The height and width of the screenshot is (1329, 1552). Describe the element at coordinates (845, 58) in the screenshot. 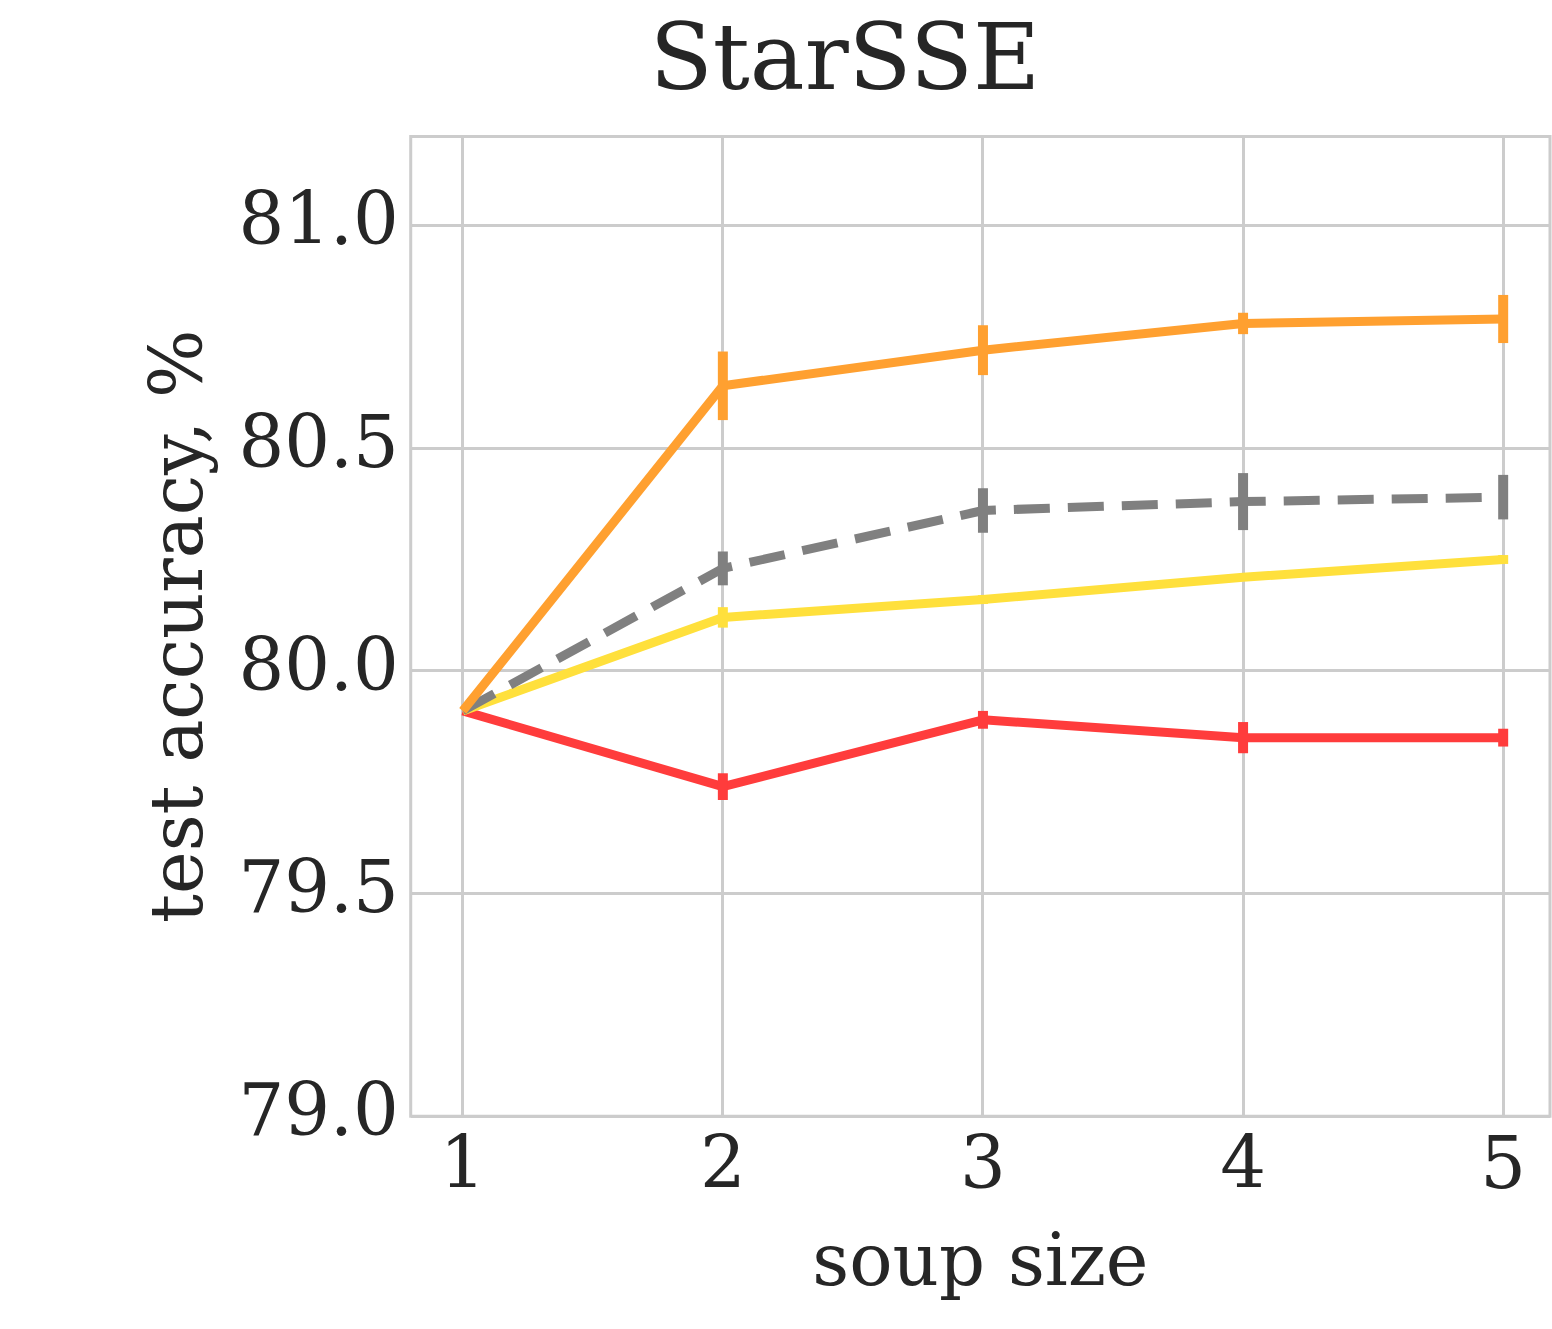

I see `chart-title: StarSSE` at that location.